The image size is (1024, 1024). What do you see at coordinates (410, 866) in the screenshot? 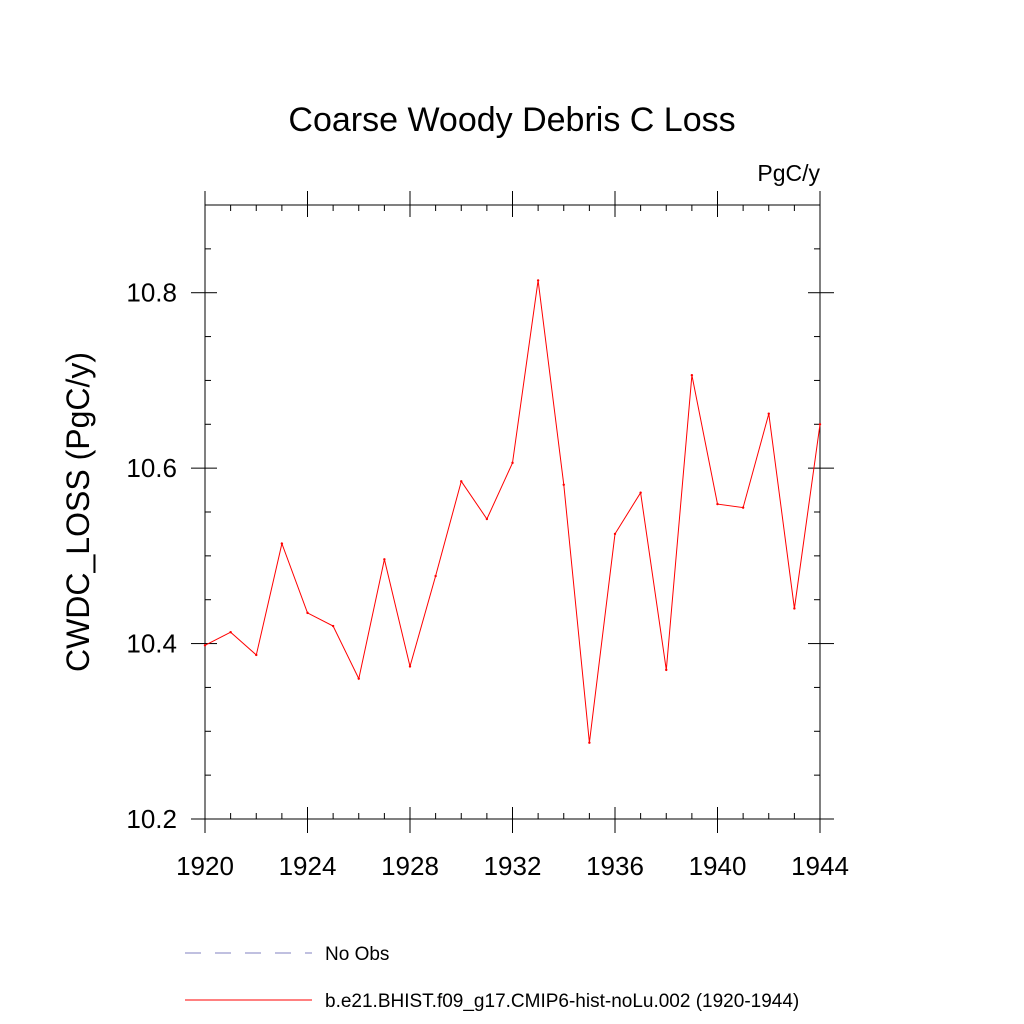
I see `x-tick-label: 1928` at bounding box center [410, 866].